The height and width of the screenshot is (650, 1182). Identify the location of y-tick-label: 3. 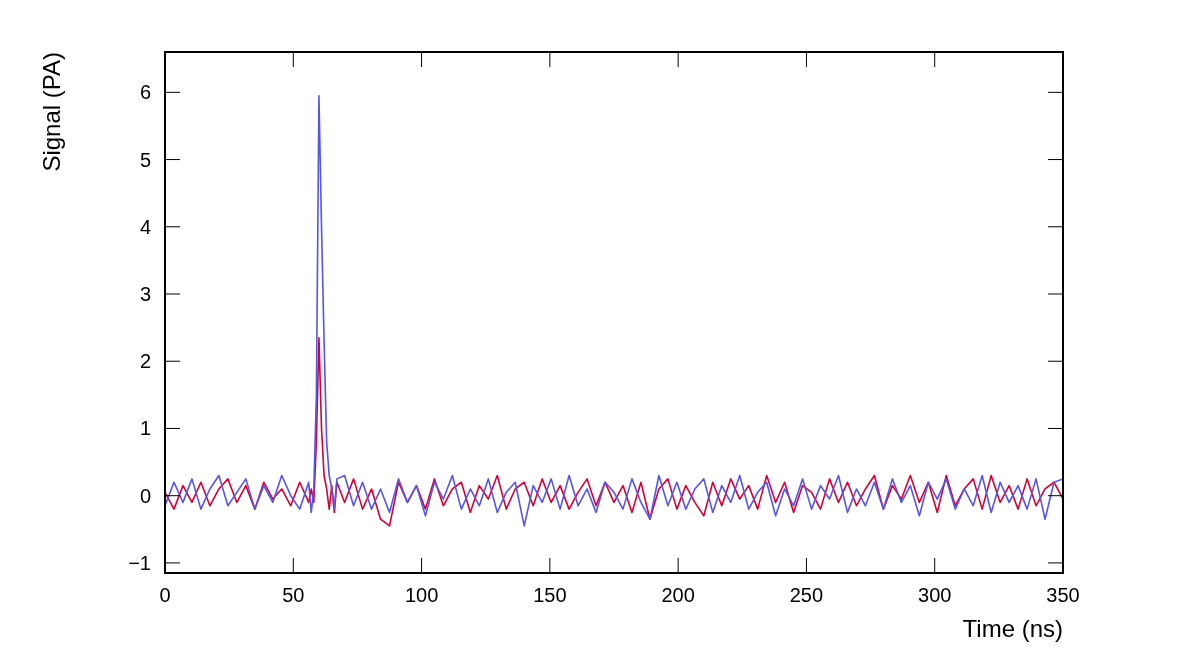
(145, 294).